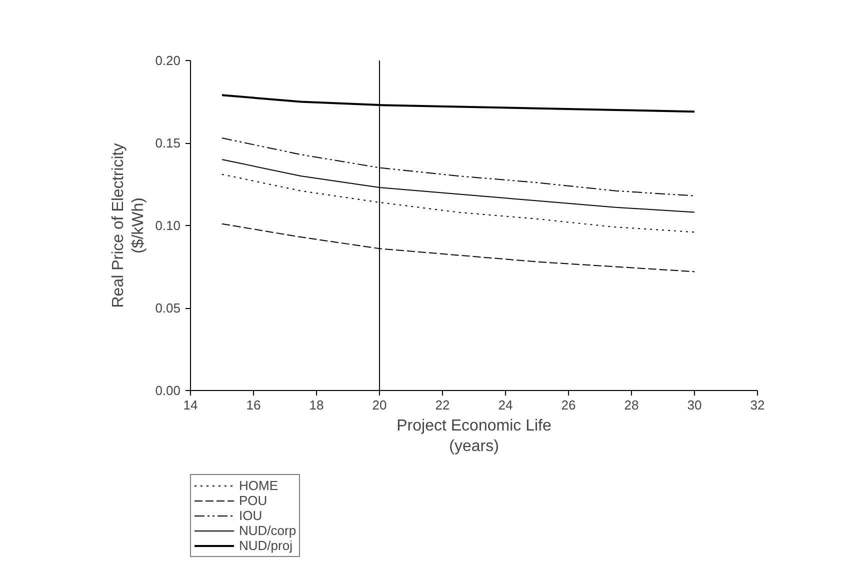  Describe the element at coordinates (379, 405) in the screenshot. I see `x-tick-label: 20` at that location.